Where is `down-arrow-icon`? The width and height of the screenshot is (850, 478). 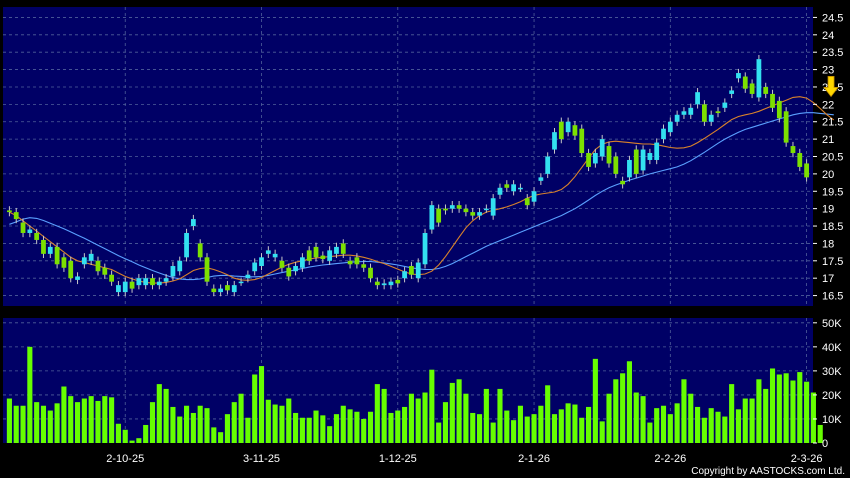
down-arrow-icon is located at coordinates (831, 87).